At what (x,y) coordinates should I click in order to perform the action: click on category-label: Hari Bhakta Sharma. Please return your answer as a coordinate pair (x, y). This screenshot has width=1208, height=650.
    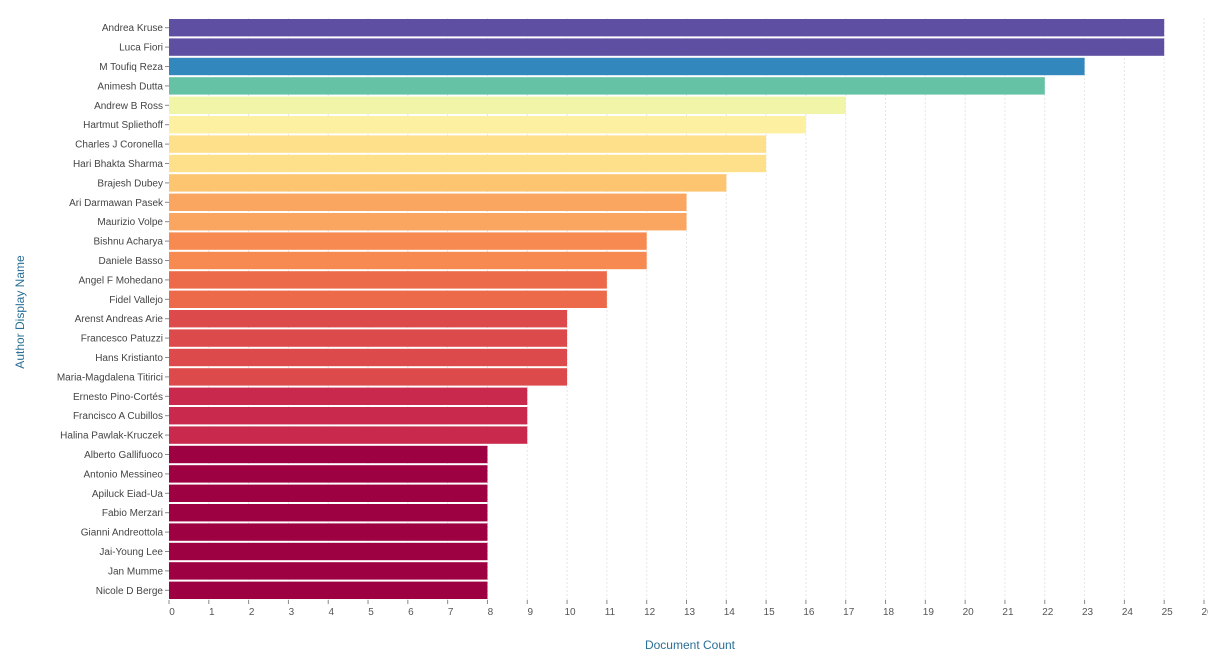
    Looking at the image, I should click on (118, 164).